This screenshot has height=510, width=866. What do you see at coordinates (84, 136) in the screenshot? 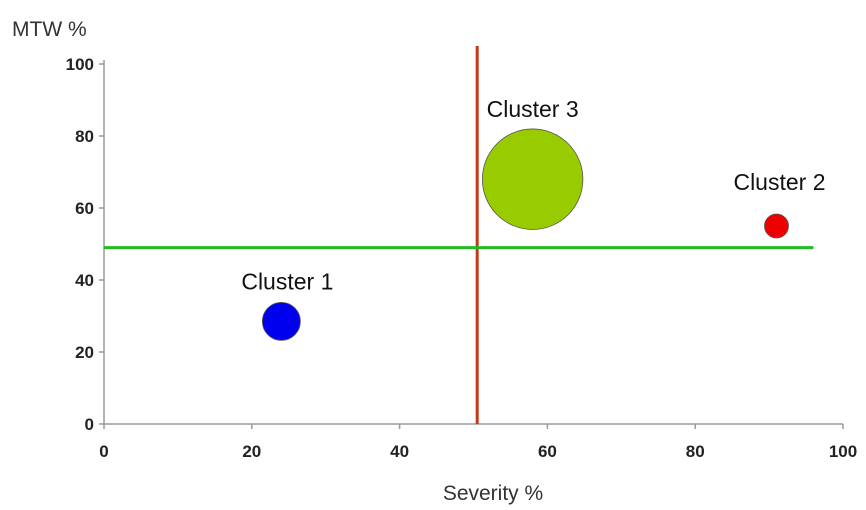
I see `y-tick-label: 80` at bounding box center [84, 136].